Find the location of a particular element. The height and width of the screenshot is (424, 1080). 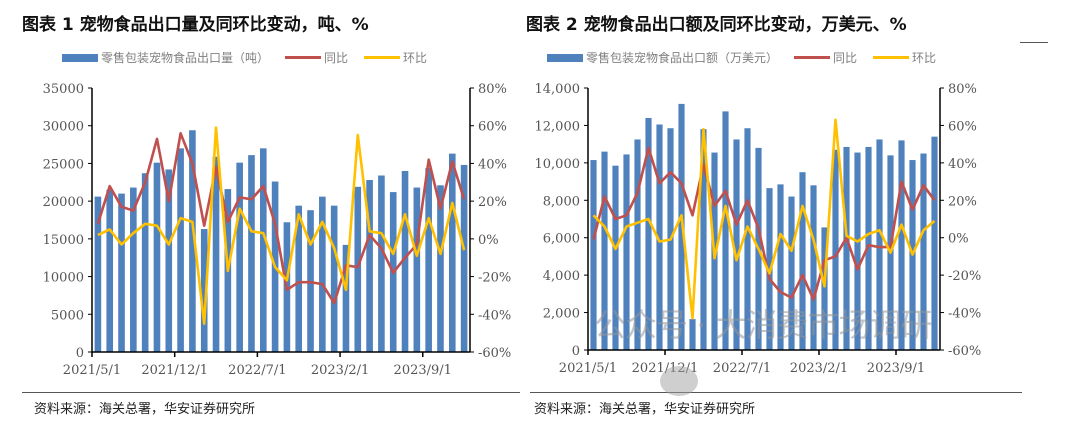

left-tick-label: 10000 is located at coordinates (63, 278).